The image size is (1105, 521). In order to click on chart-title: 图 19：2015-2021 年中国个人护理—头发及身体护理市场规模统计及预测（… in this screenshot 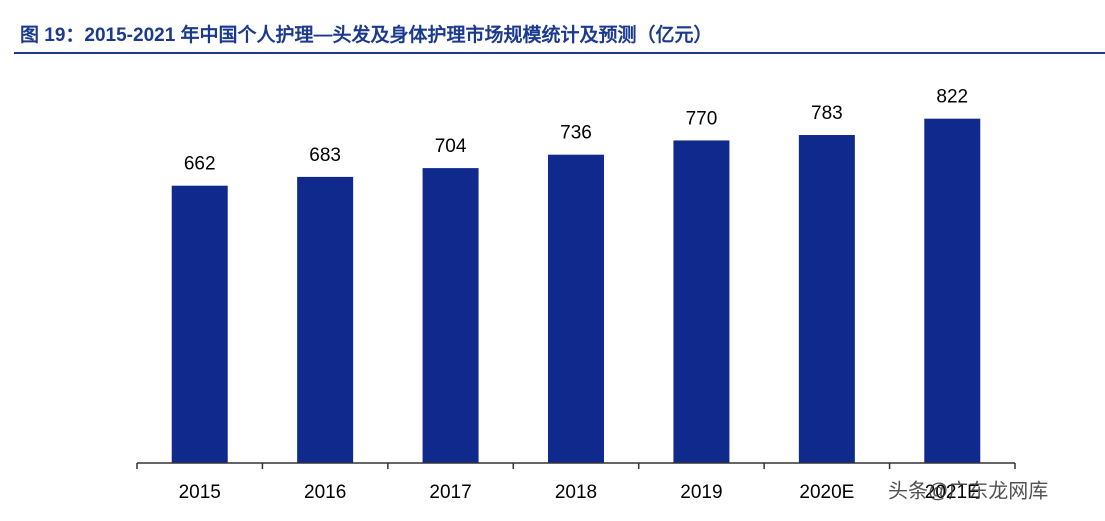, I will do `click(366, 34)`.